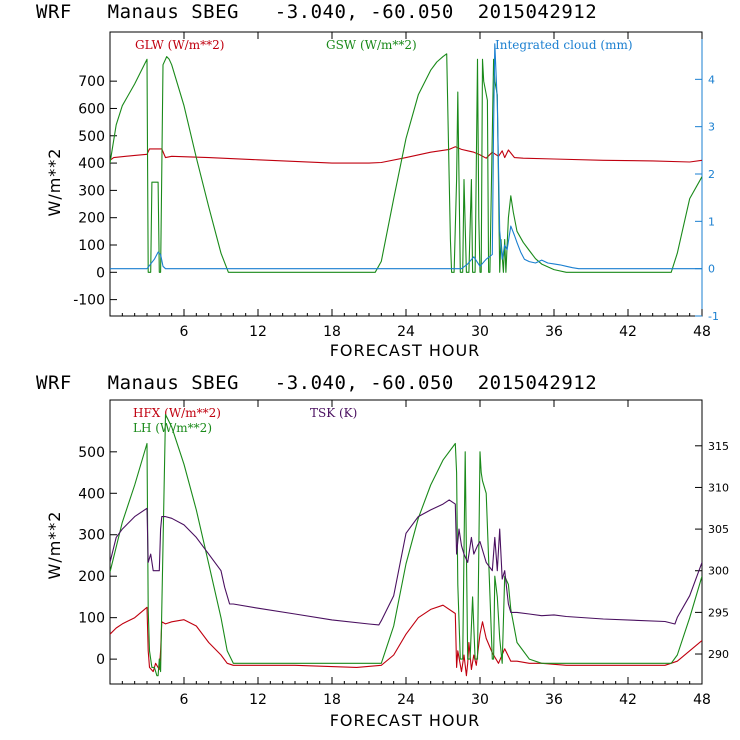  What do you see at coordinates (406, 562) in the screenshot?
I see `series-line-tsk` at bounding box center [406, 562].